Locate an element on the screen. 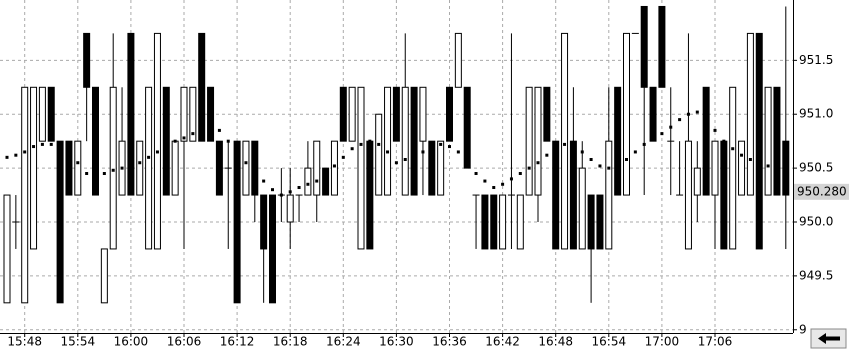 The image size is (849, 349). x-tick-label: 15:54 is located at coordinates (78, 342).